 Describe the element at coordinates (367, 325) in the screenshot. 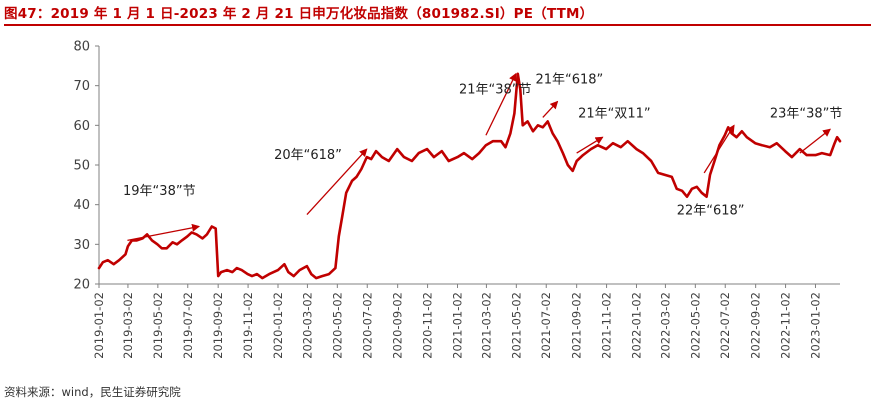

I see `x-tick-label: 2020-07-02` at that location.